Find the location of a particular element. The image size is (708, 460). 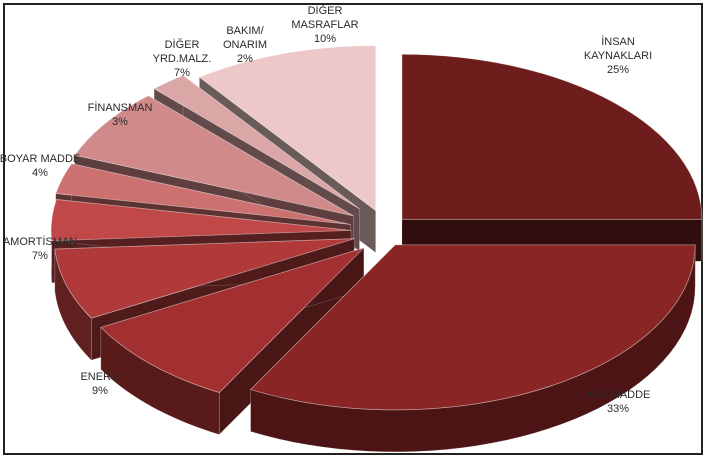

slice-label-7: BAKIM/ONARIM 2% is located at coordinates (245, 45).